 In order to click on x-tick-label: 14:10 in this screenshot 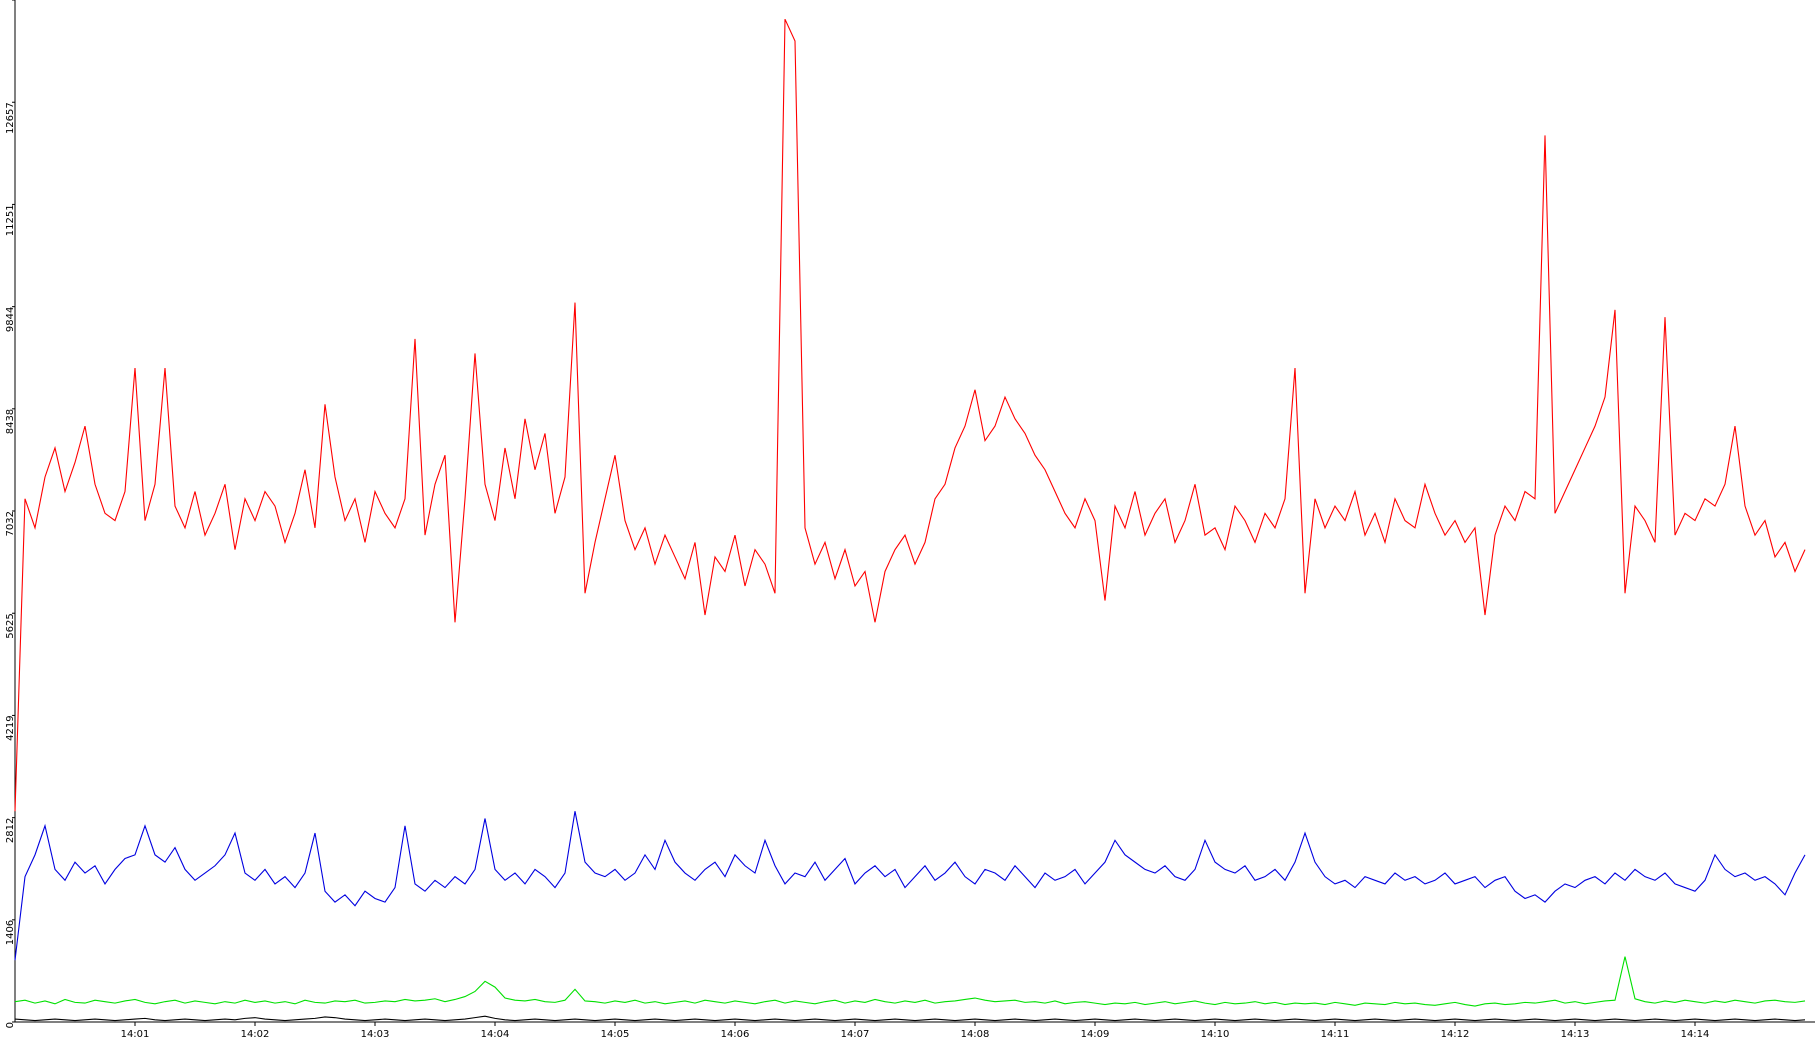, I will do `click(1215, 1034)`.